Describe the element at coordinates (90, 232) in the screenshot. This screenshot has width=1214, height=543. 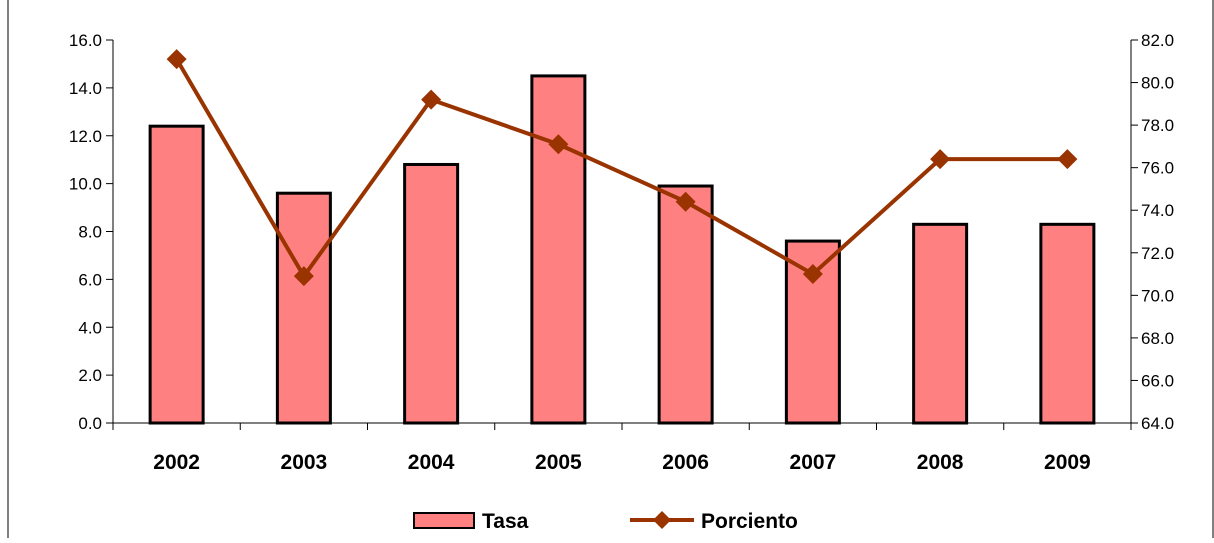
I see `left-tick-label-4: 8.0` at that location.